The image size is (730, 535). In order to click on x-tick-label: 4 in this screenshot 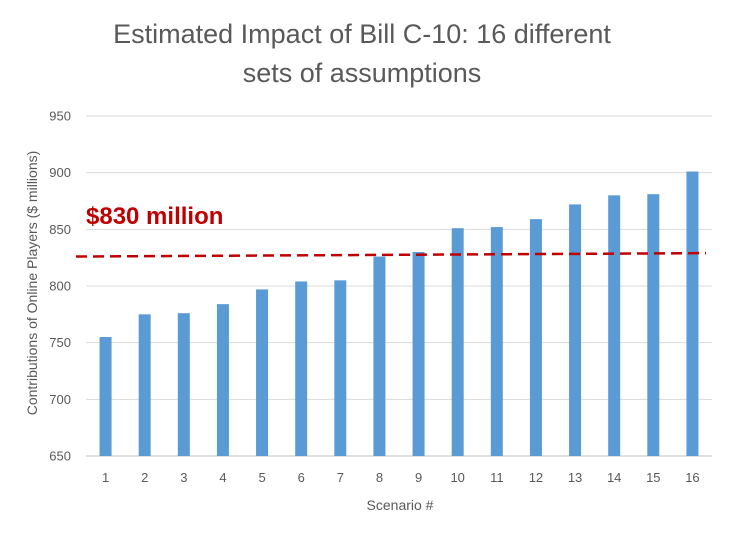, I will do `click(222, 477)`.